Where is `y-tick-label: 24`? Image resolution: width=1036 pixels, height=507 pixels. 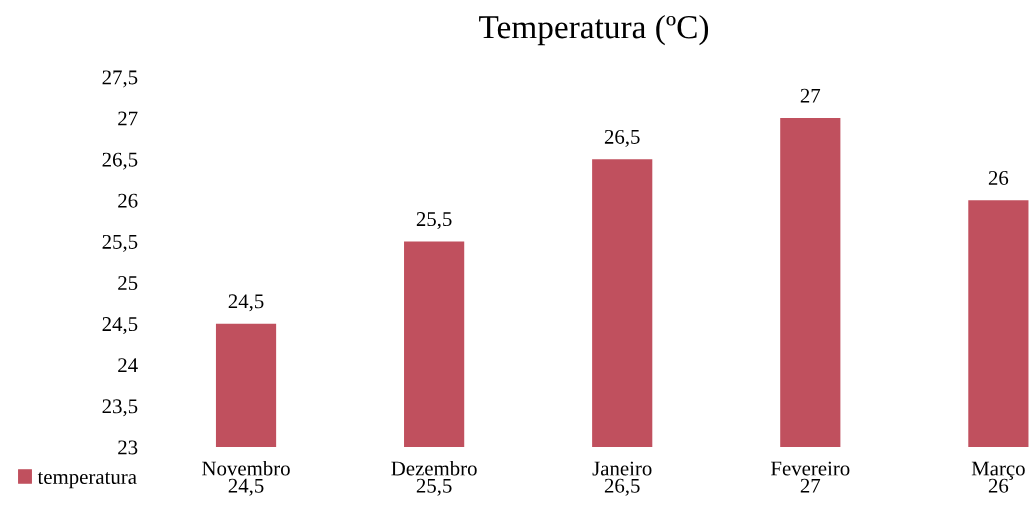 y-tick-label: 24 is located at coordinates (128, 365).